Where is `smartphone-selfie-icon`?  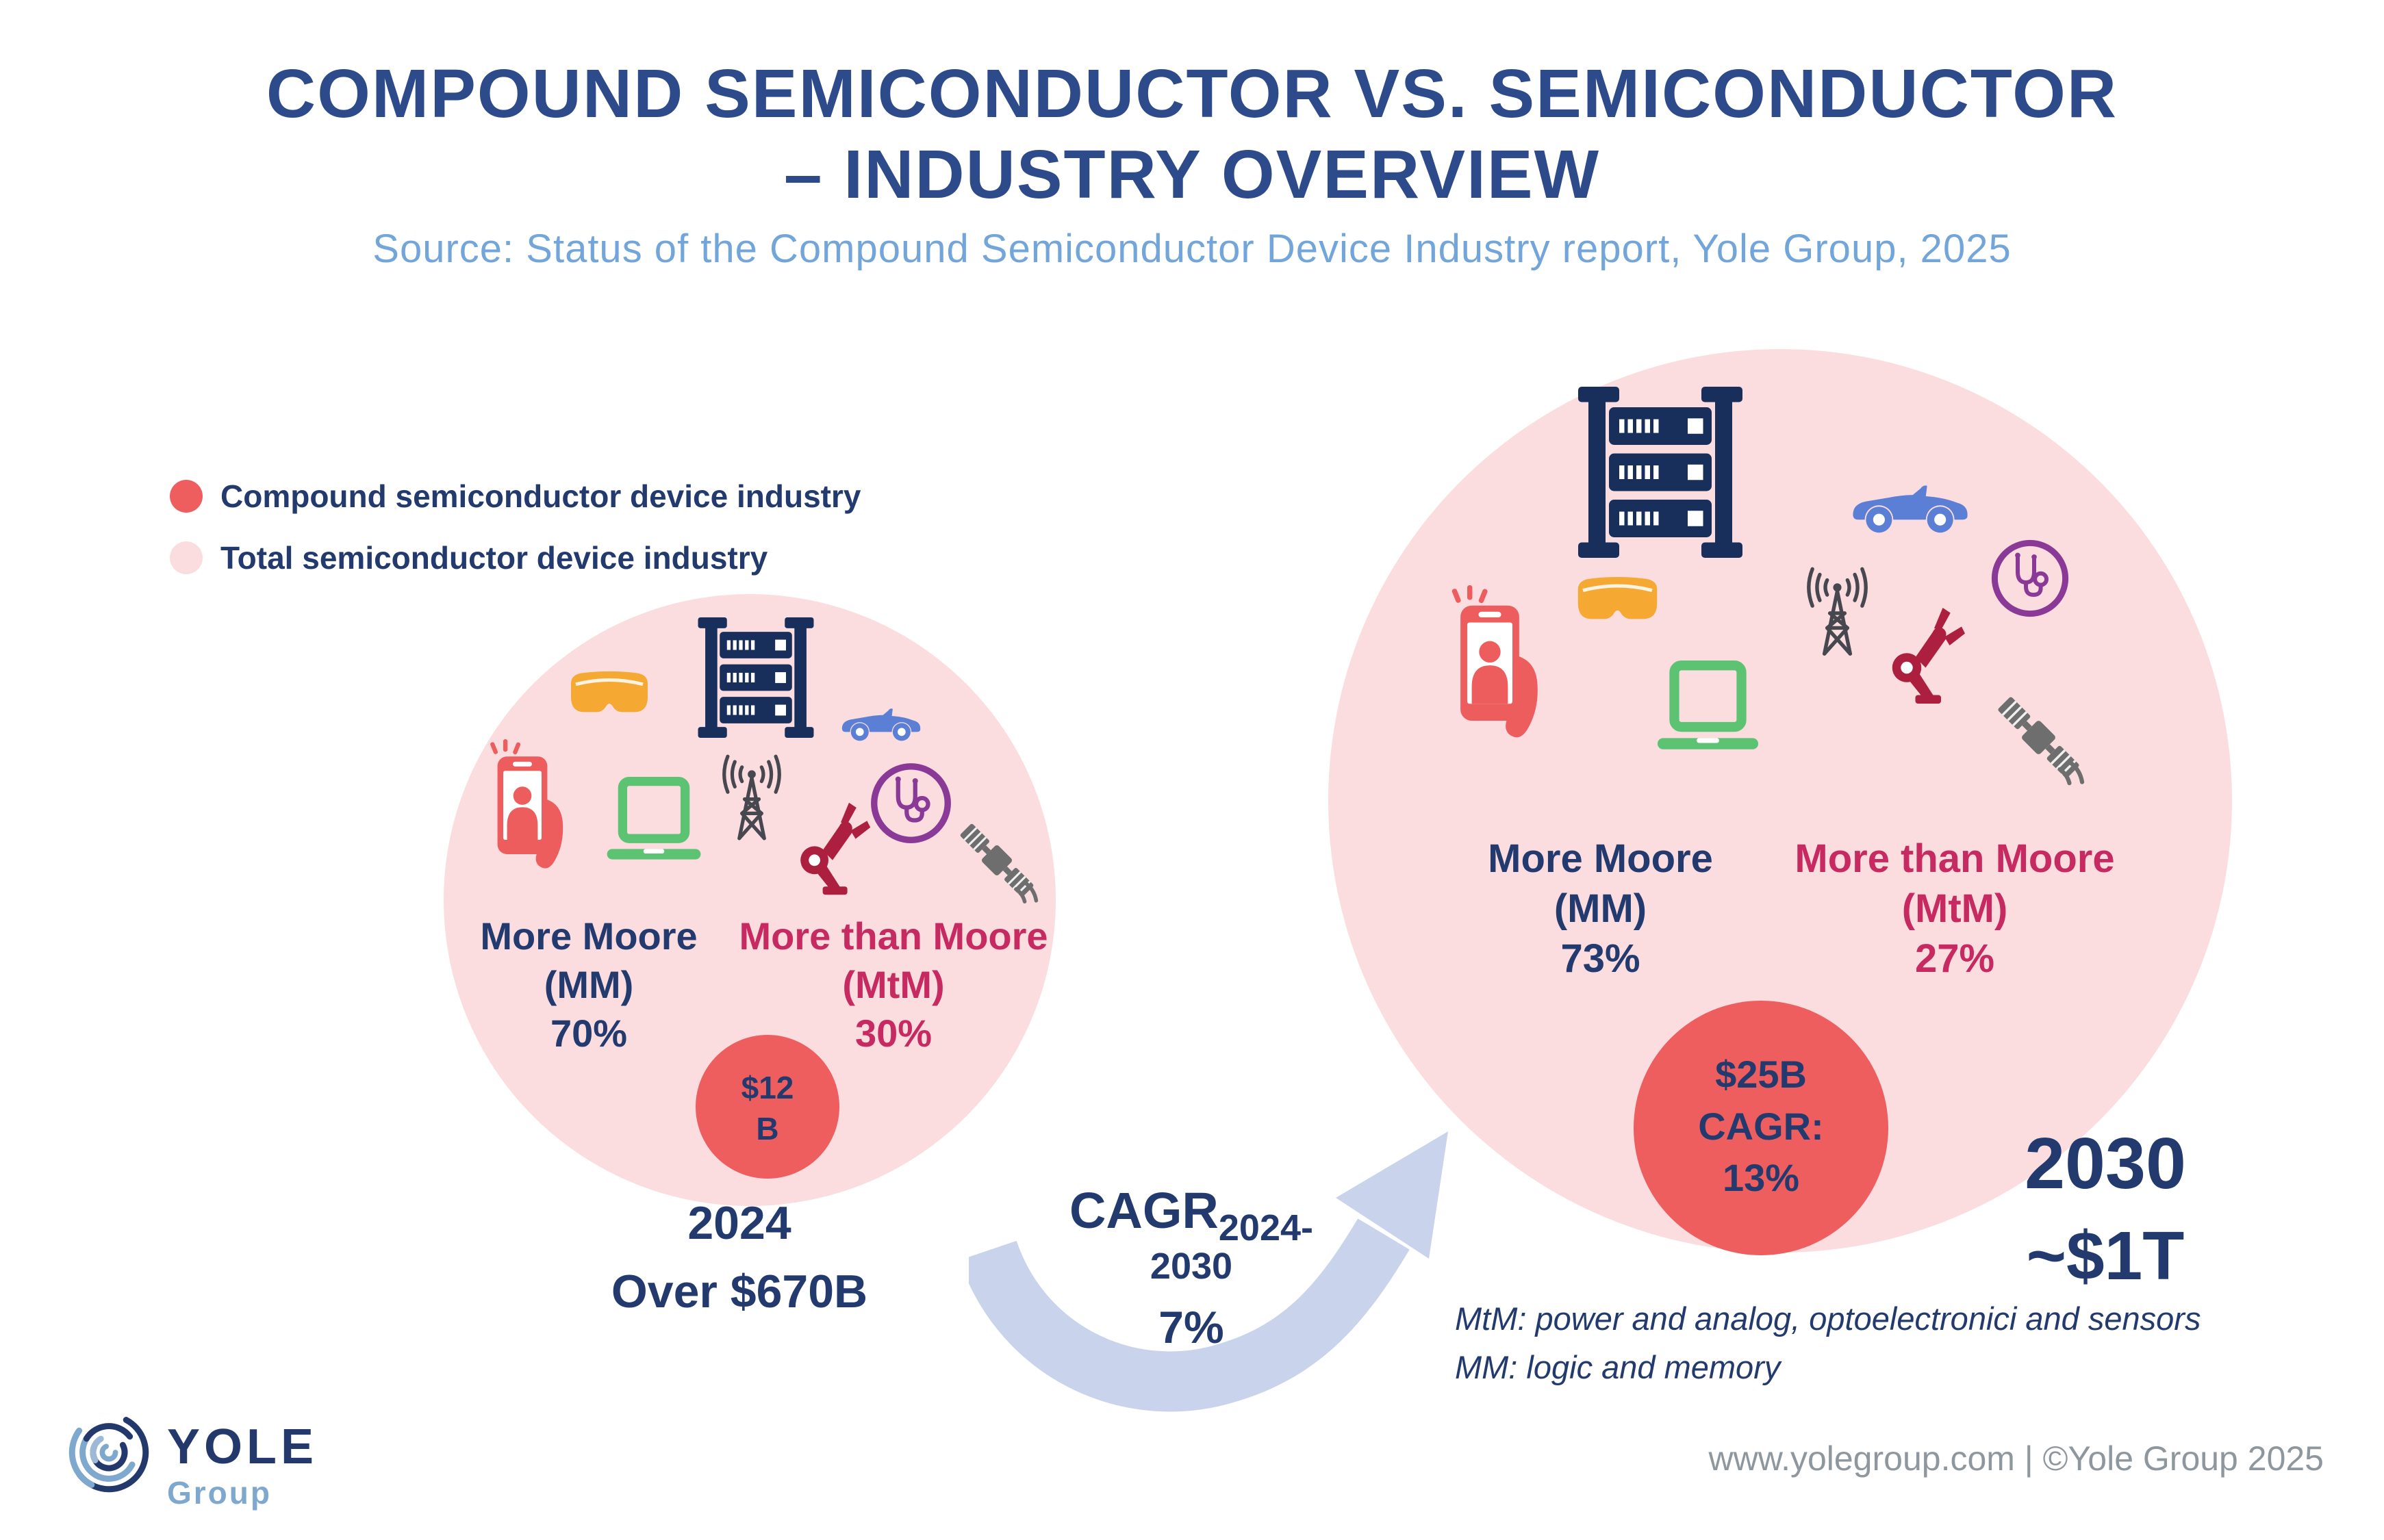
smartphone-selfie-icon is located at coordinates (532, 806).